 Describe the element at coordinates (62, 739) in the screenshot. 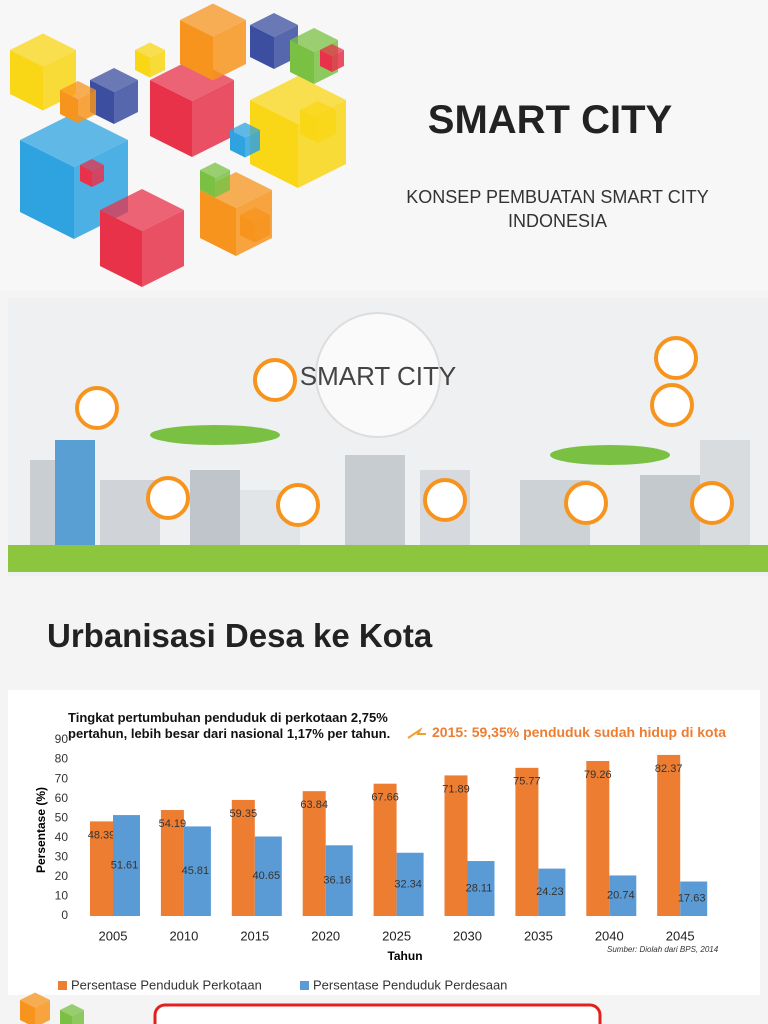

I see `y-tick-label: 90` at that location.